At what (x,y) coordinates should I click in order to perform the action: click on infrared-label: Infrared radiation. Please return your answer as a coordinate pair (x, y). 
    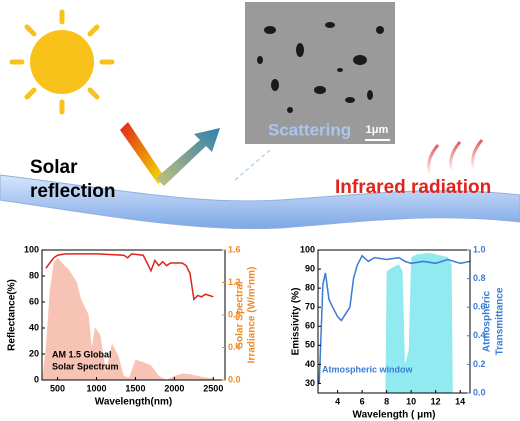
    Looking at the image, I should click on (413, 187).